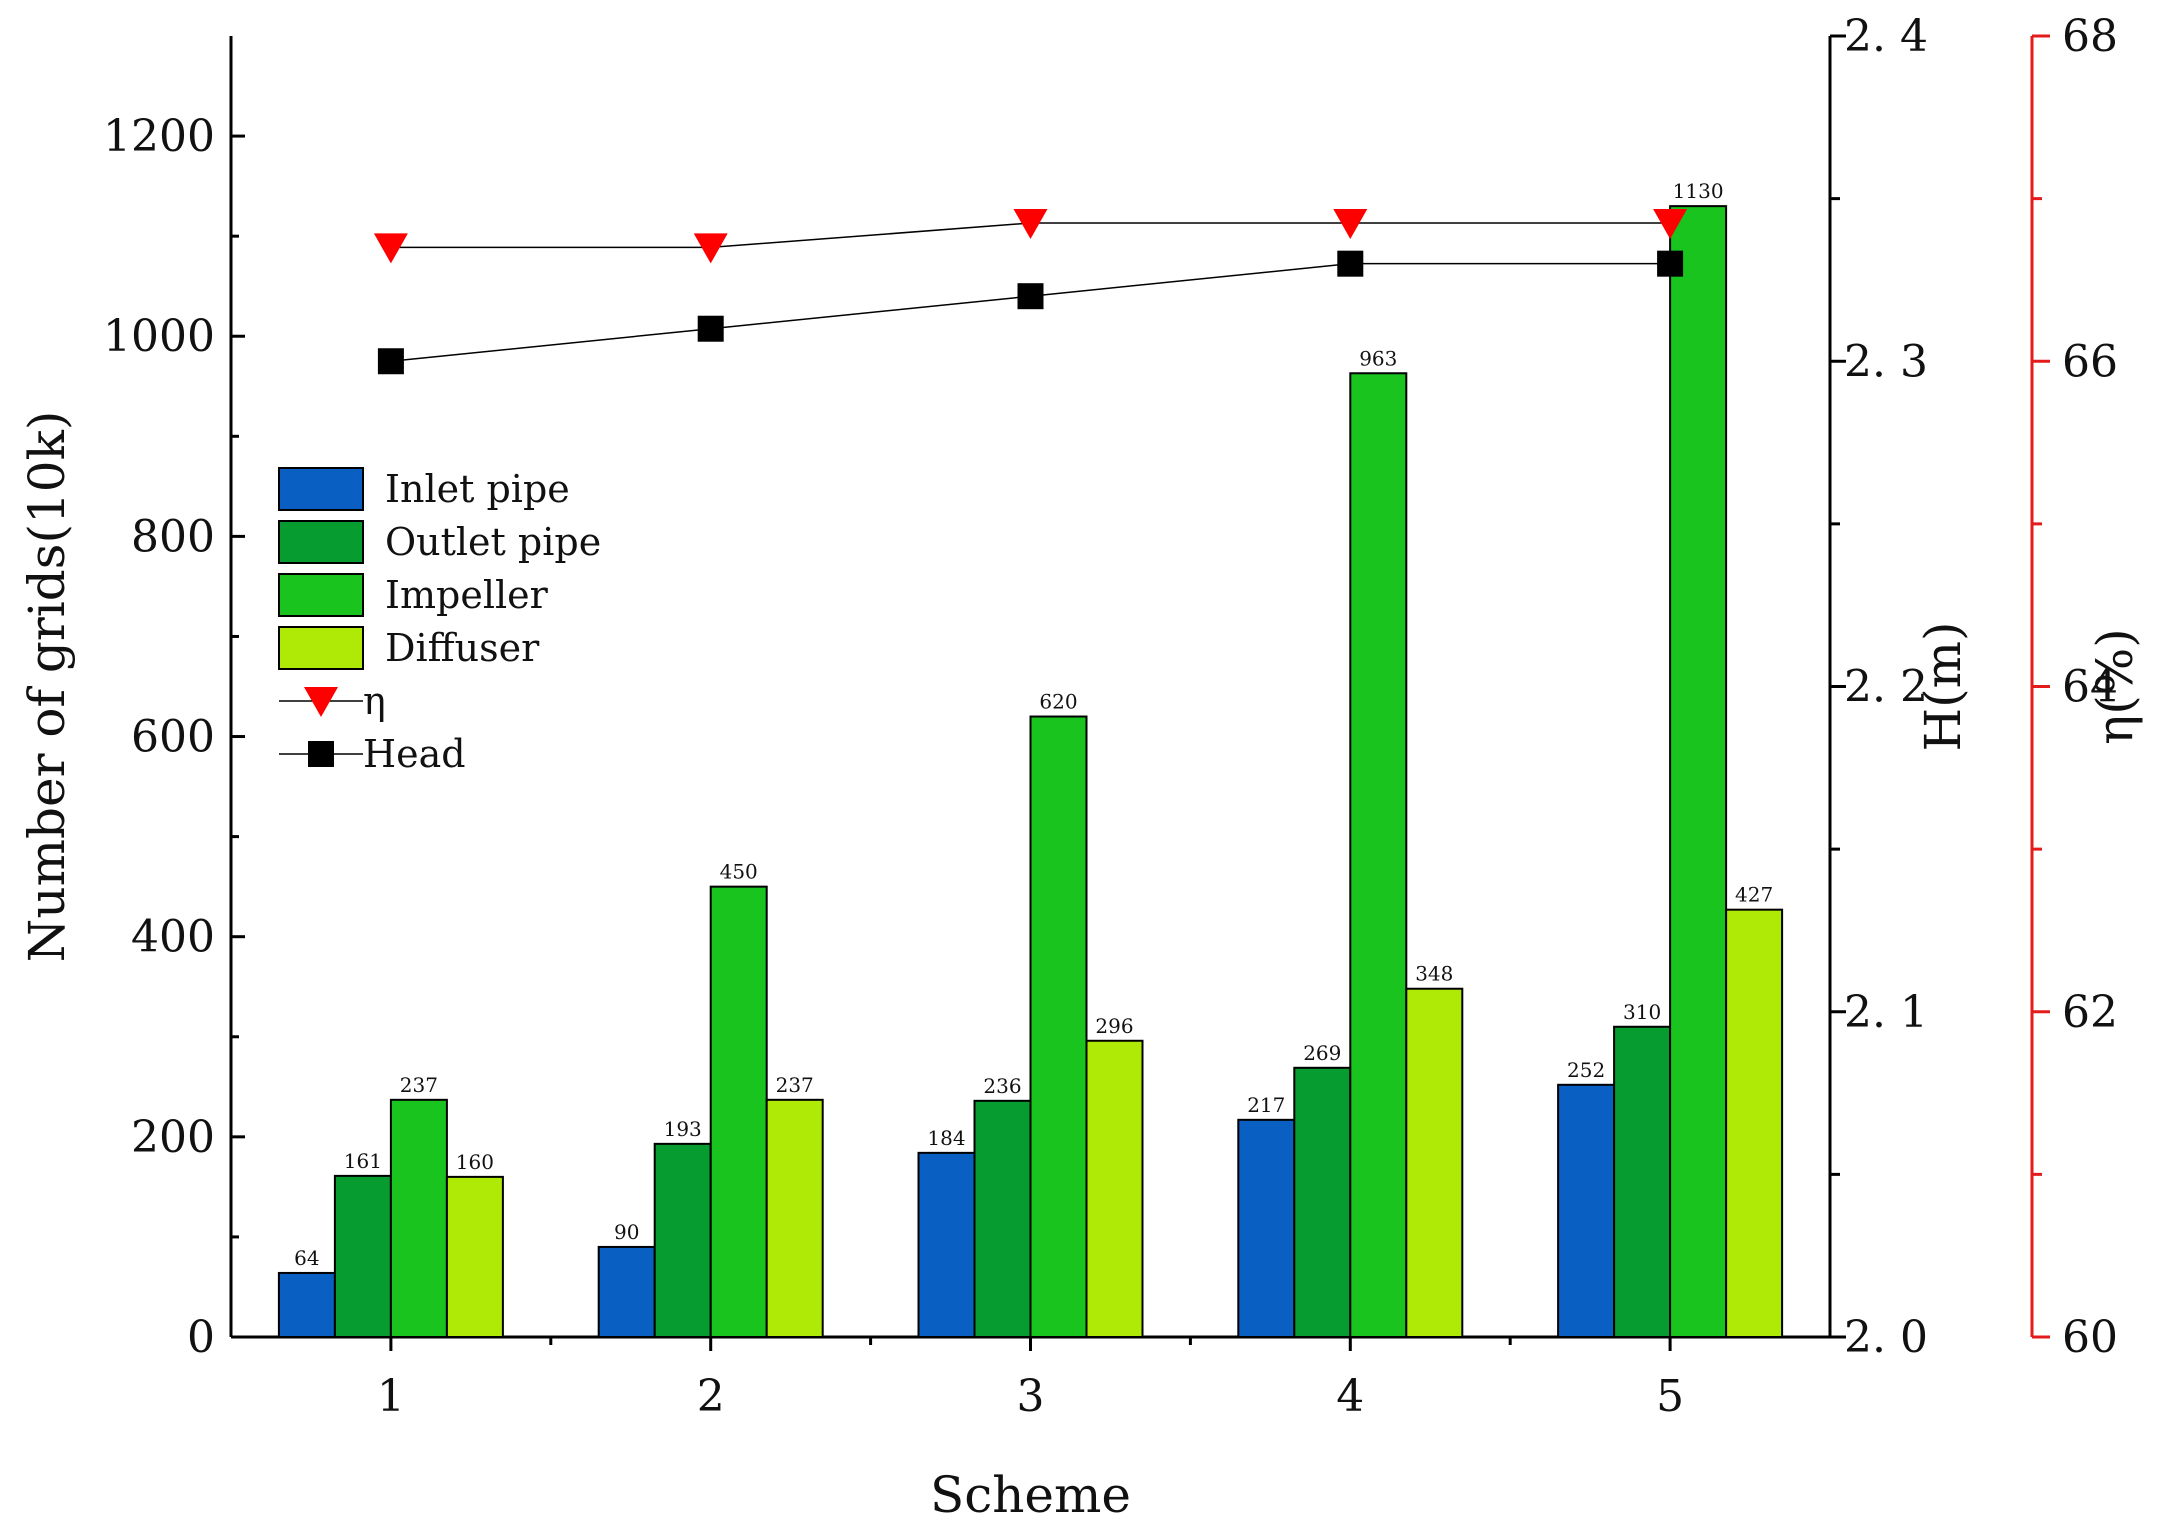 This screenshot has width=2167, height=1519. Describe the element at coordinates (1030, 312) in the screenshot. I see `series-line-head` at that location.